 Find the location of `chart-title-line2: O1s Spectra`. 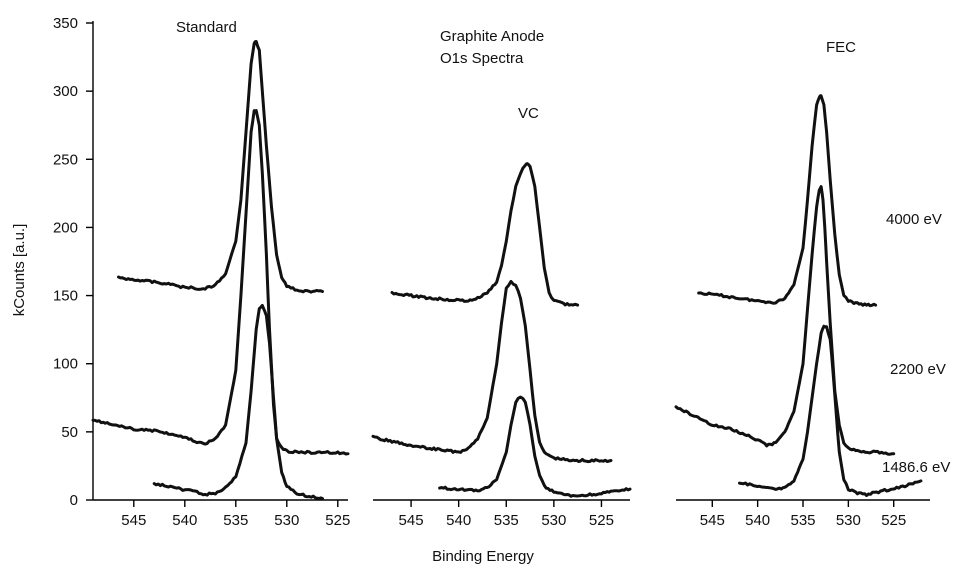

chart-title-line2: O1s Spectra is located at coordinates (482, 58).